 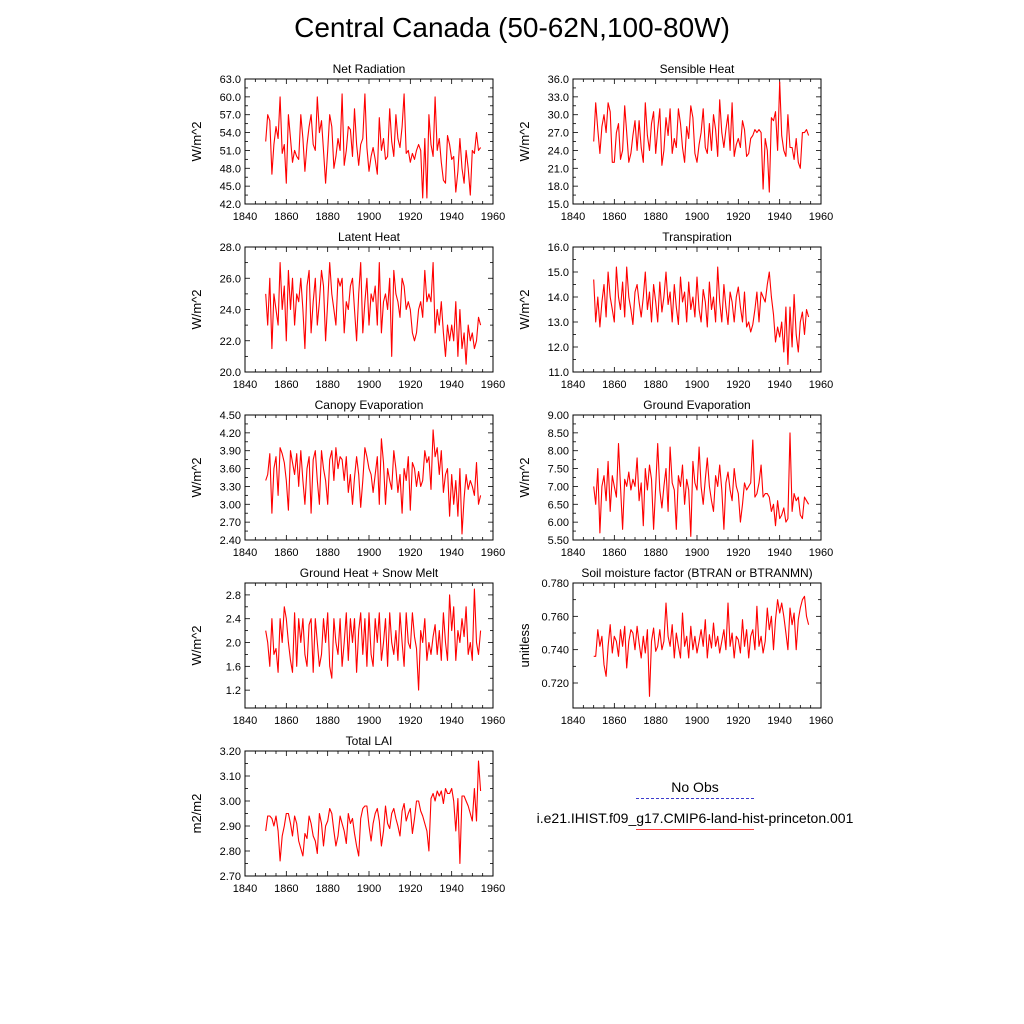 I want to click on y-tick-label: 45.0, so click(x=230, y=187).